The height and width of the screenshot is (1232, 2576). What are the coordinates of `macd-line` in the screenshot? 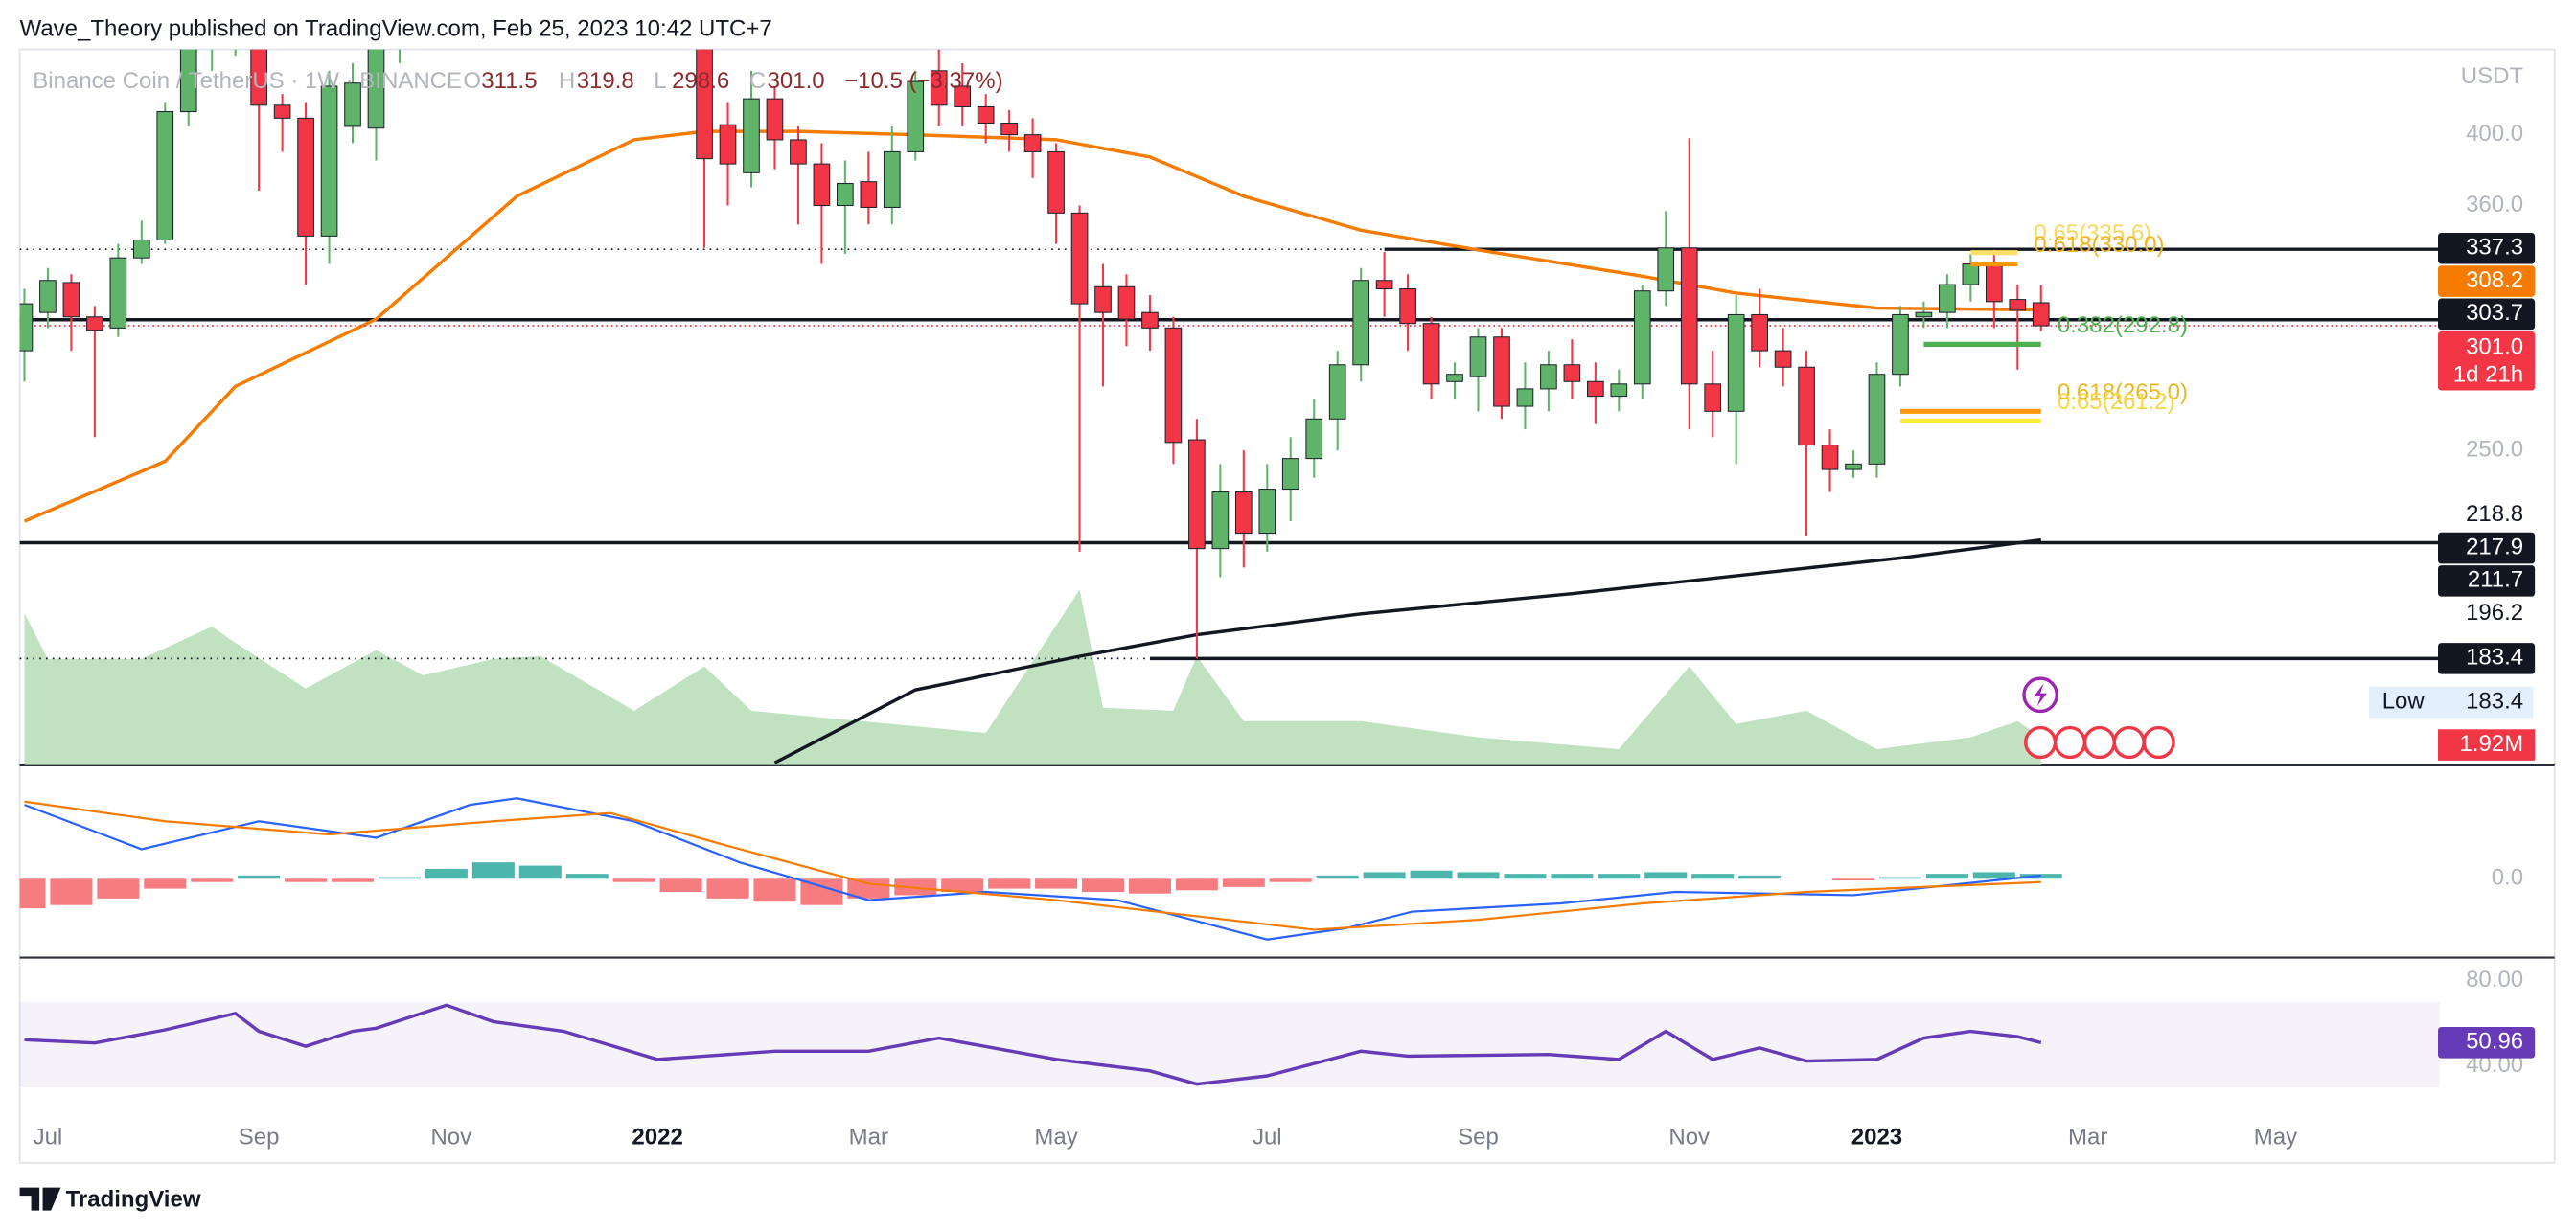 It's located at (1032, 869).